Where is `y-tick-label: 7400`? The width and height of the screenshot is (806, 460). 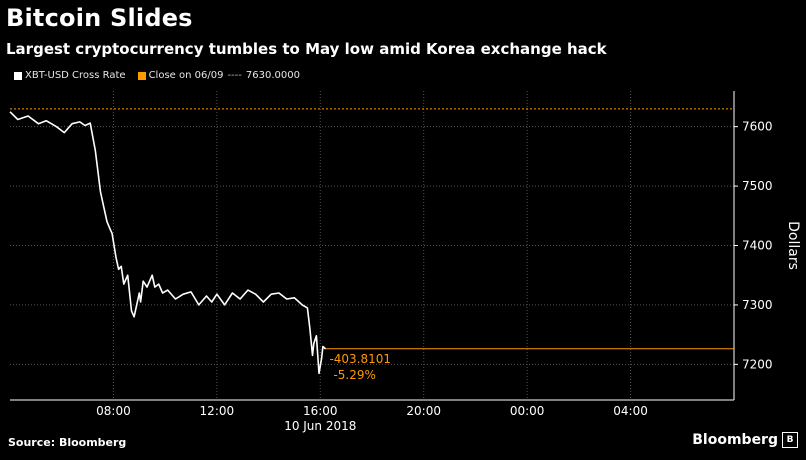
y-tick-label: 7400 is located at coordinates (757, 246).